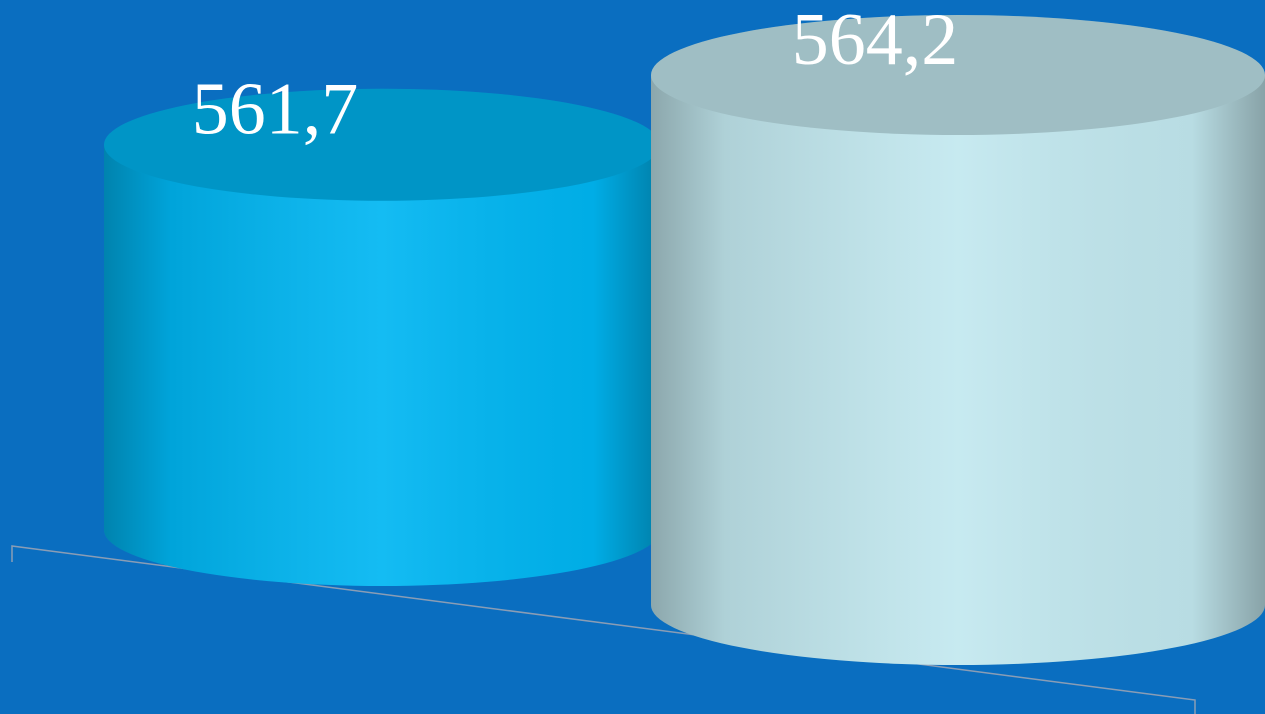  What do you see at coordinates (275, 110) in the screenshot?
I see `data-label: 561,7` at bounding box center [275, 110].